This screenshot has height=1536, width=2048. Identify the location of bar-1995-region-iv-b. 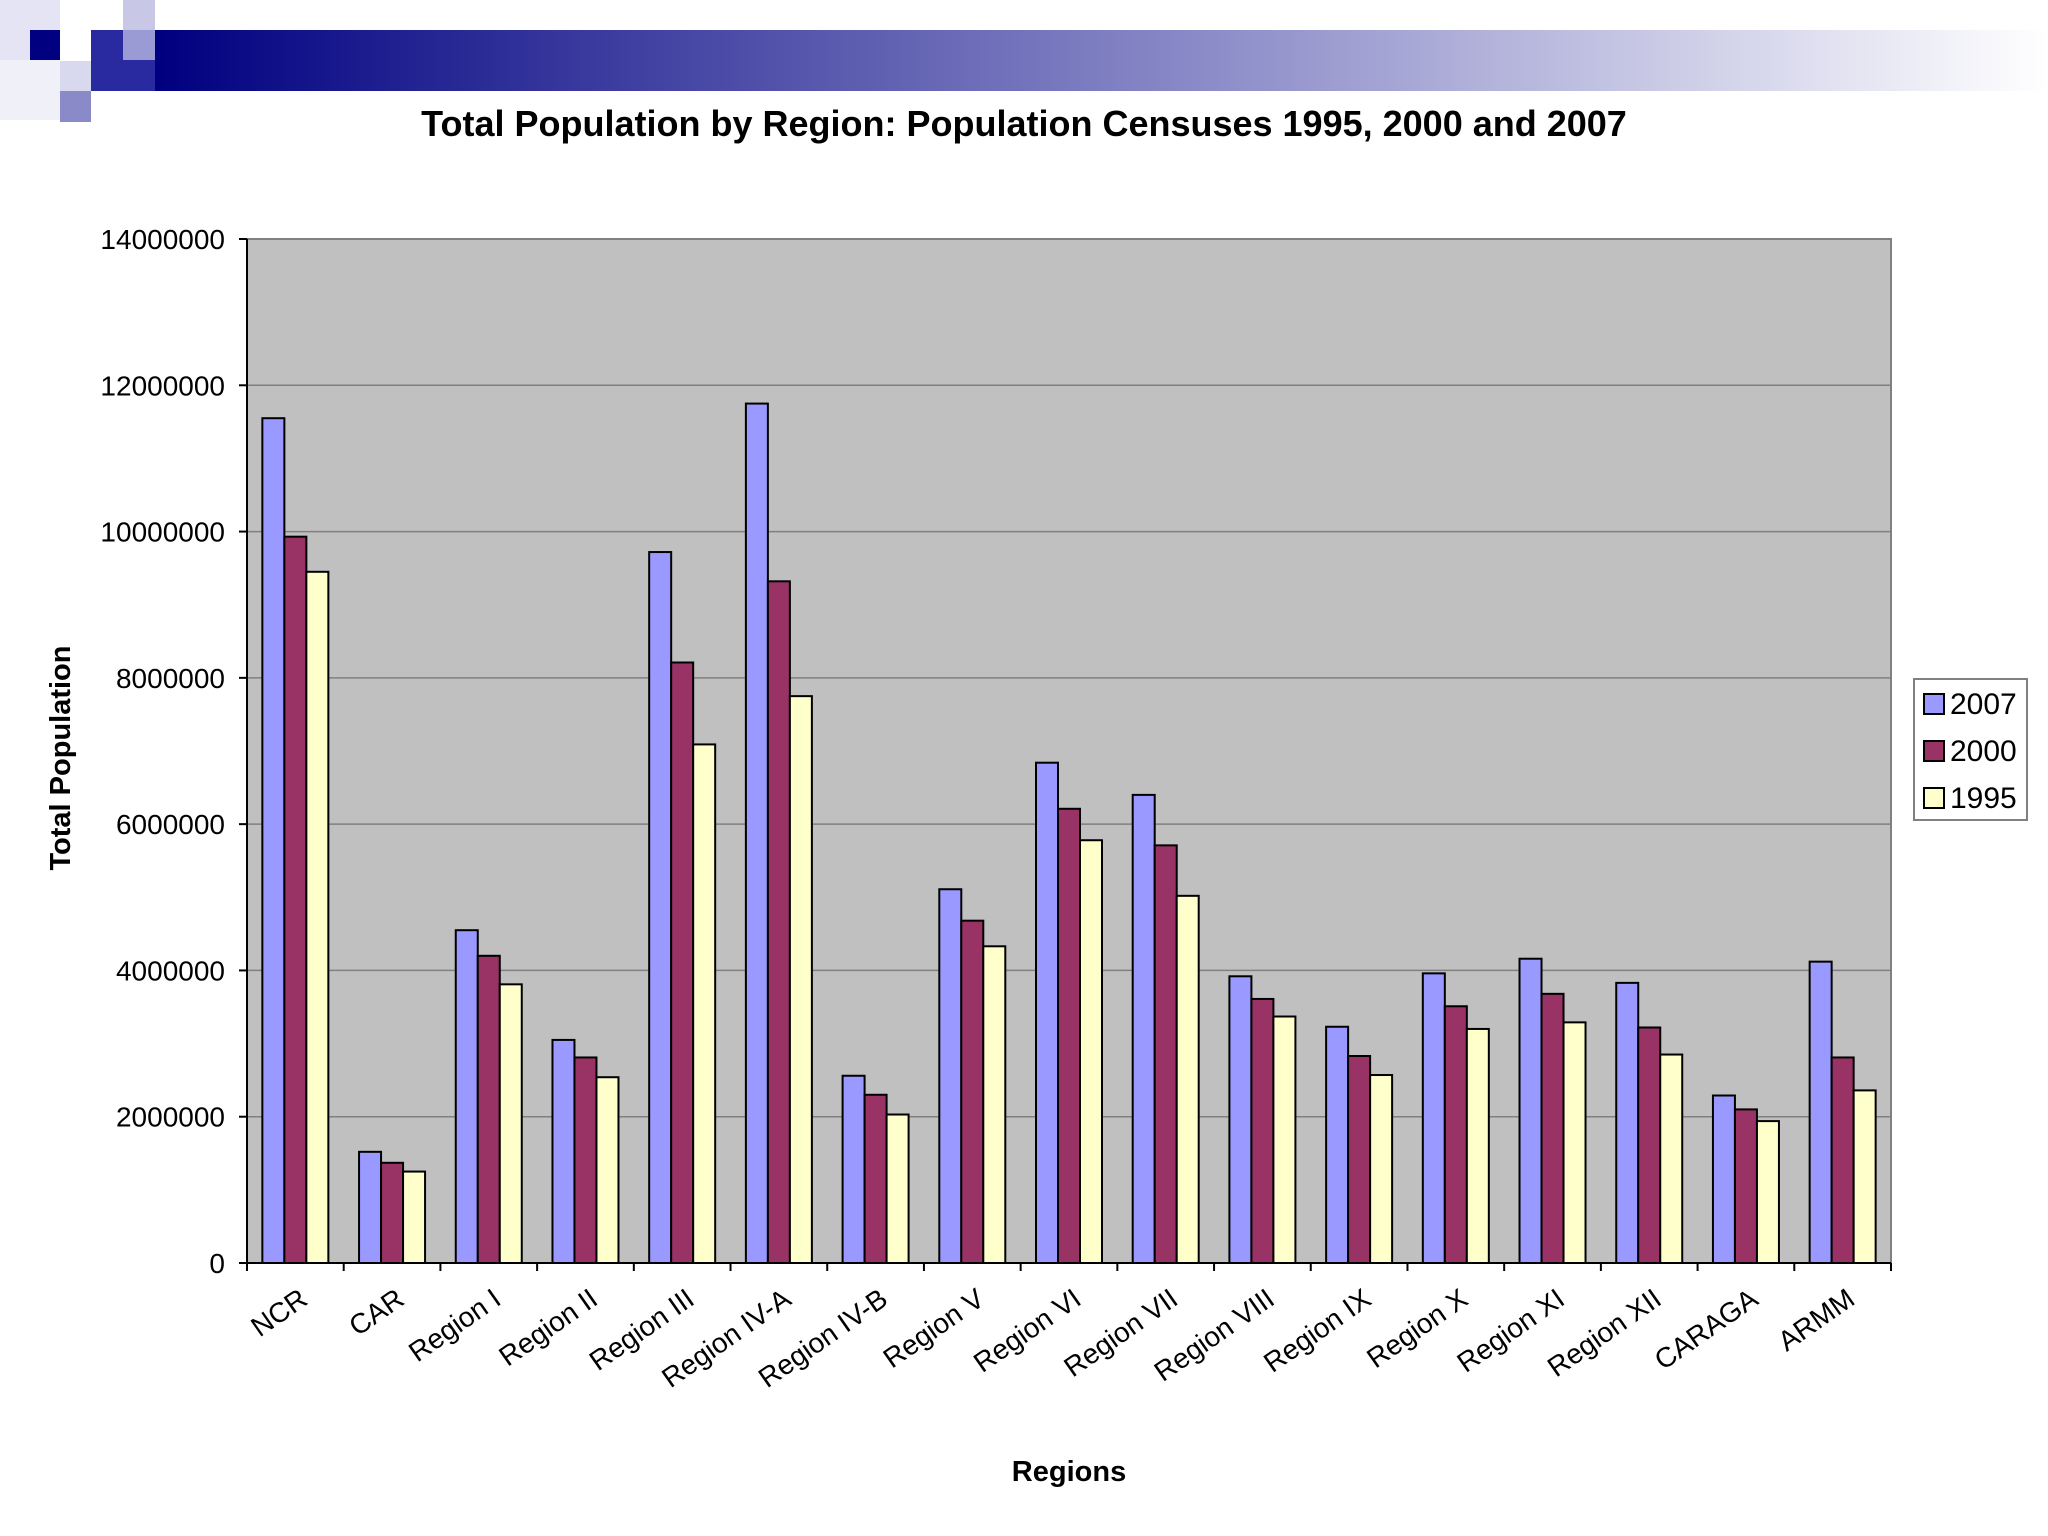
(897, 1189).